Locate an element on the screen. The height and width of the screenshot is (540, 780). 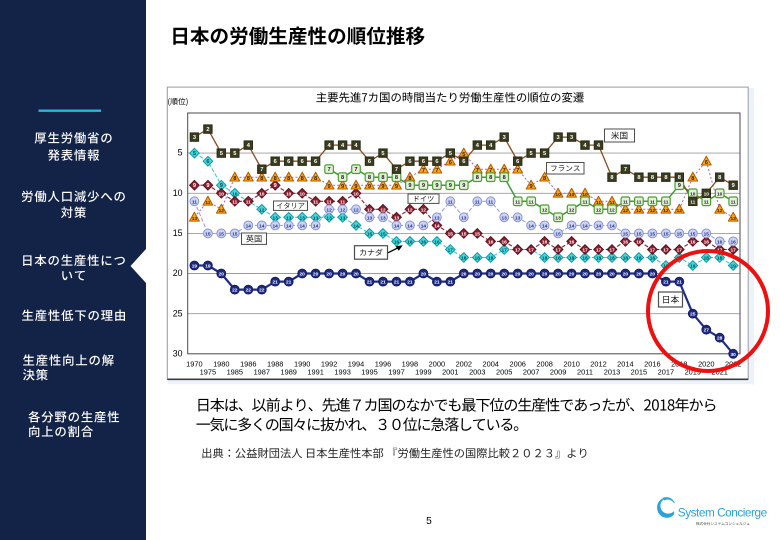
svg-text: 1991 is located at coordinates (315, 371).